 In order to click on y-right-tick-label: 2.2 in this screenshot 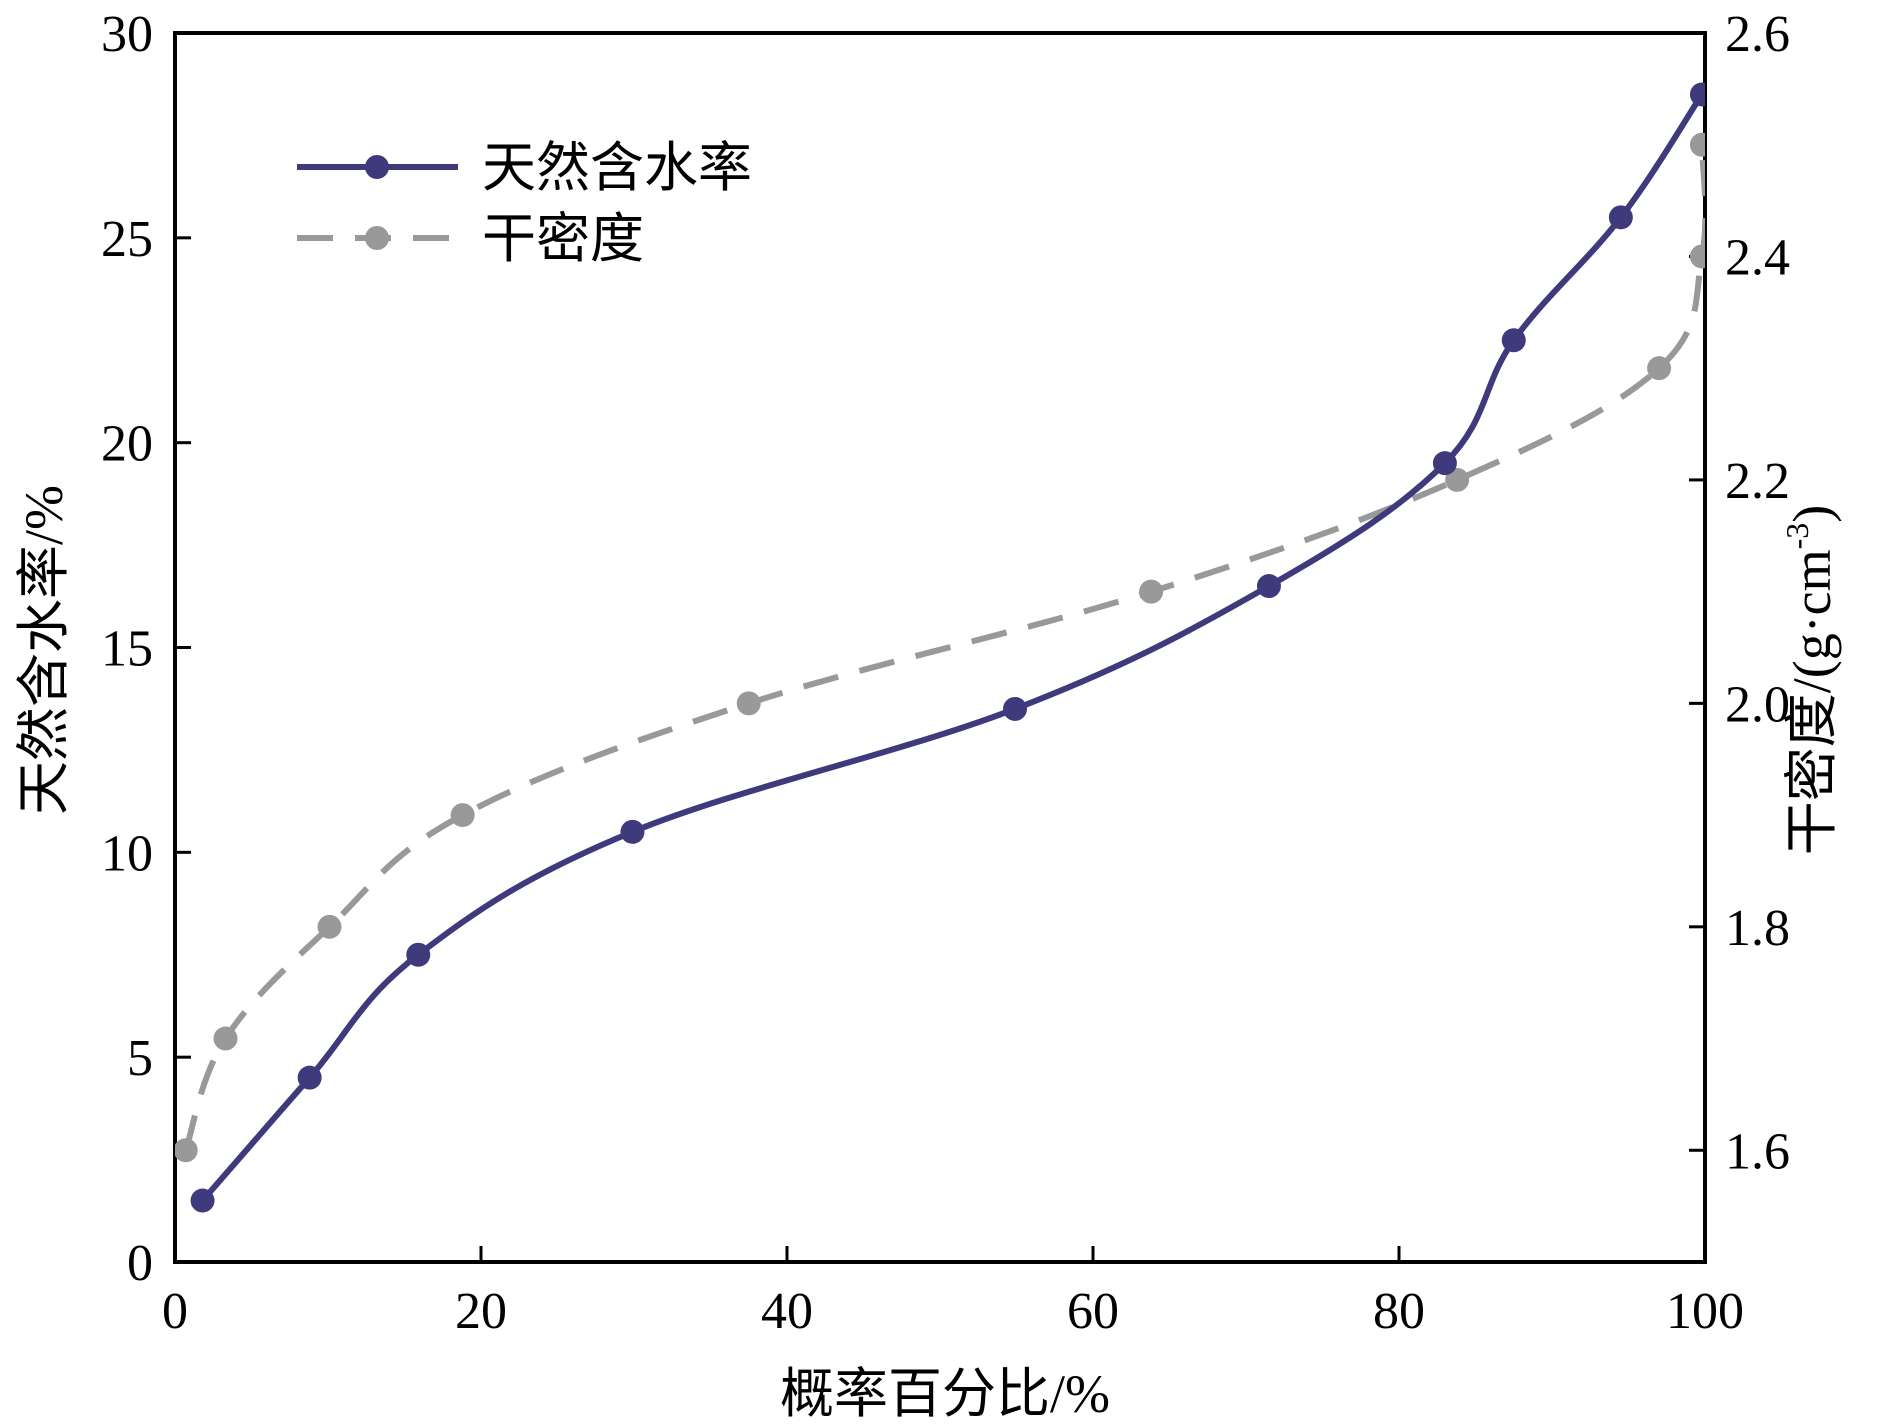, I will do `click(1757, 481)`.